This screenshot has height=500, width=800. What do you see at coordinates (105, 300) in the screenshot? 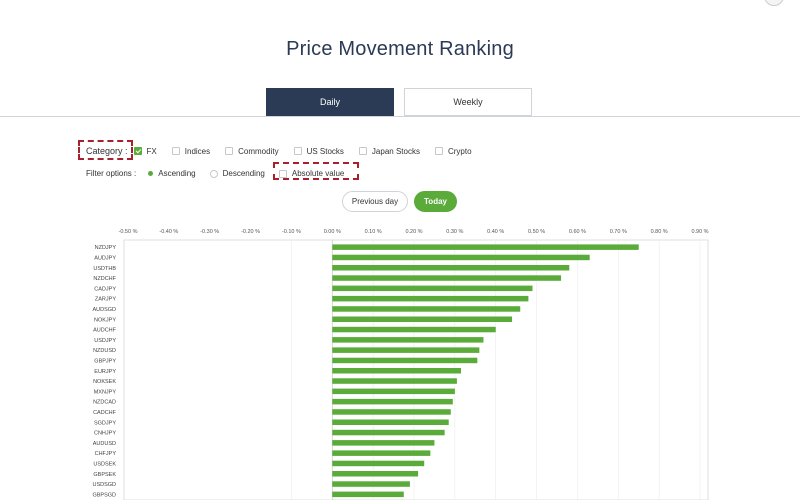
I see `category-tick-label: ZARJPY` at bounding box center [105, 300].